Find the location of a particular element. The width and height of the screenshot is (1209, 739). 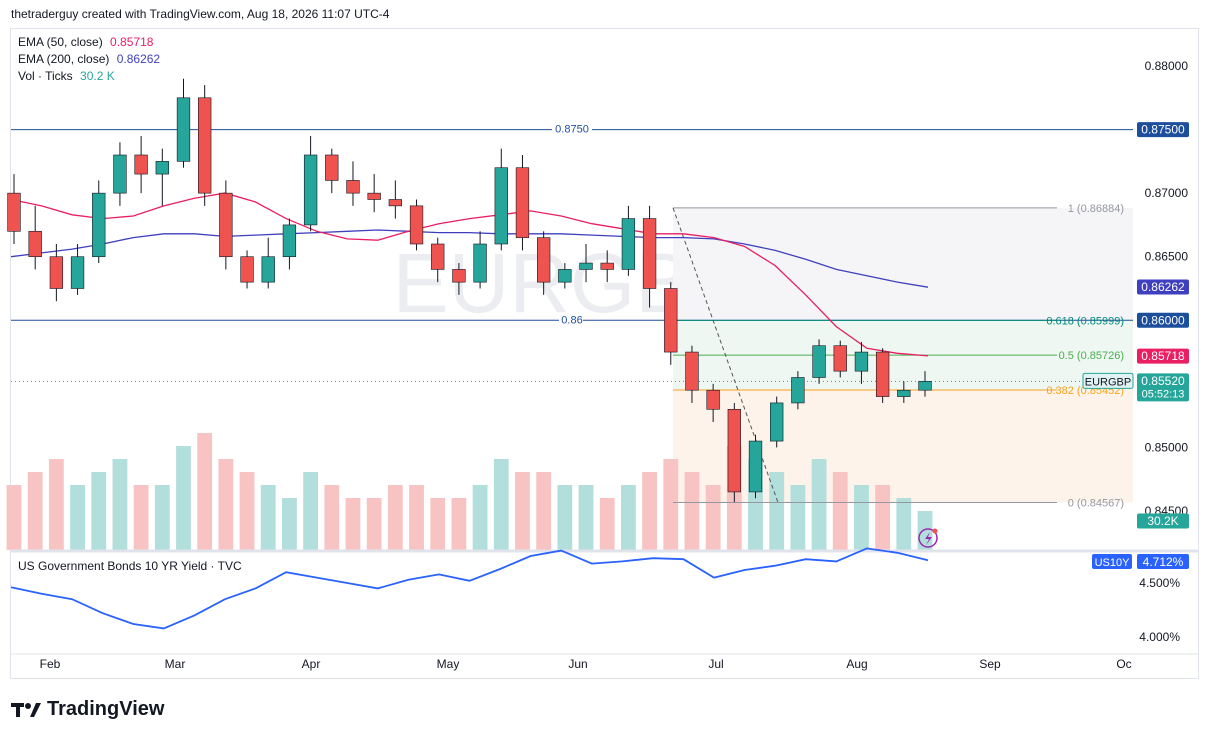

legend-volume: Vol · Ticks 30.2 K is located at coordinates (66, 76).